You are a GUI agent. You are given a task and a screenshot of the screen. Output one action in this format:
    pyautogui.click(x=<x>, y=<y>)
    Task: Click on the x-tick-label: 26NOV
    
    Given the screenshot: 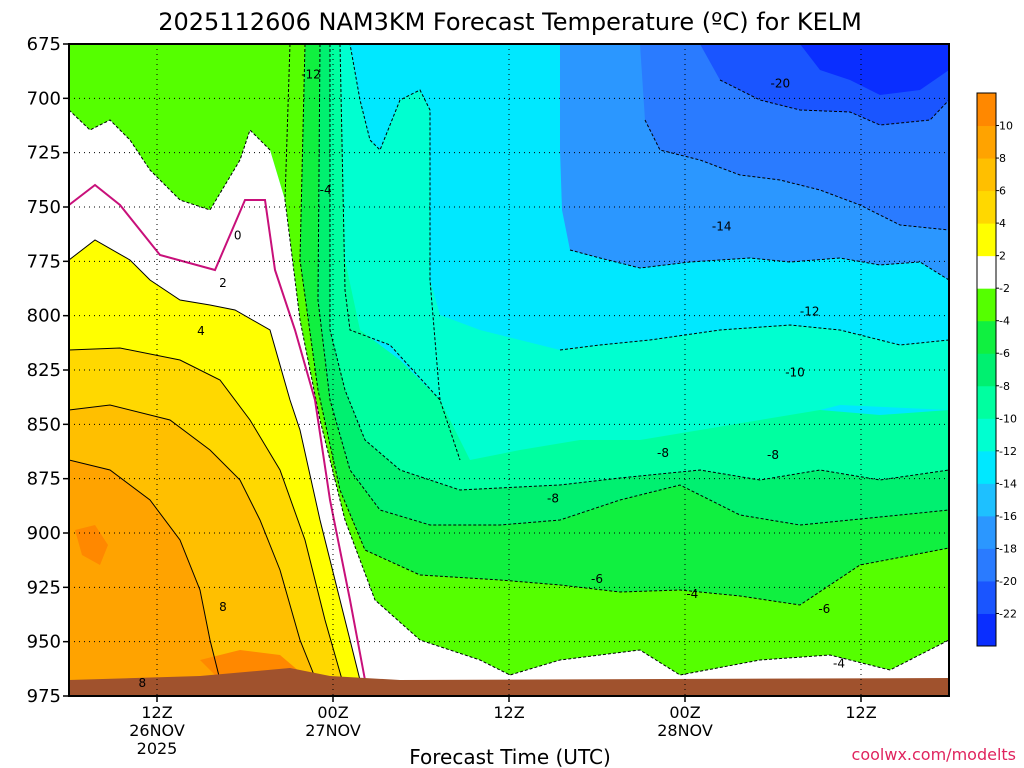 What is the action you would take?
    pyautogui.click(x=157, y=730)
    